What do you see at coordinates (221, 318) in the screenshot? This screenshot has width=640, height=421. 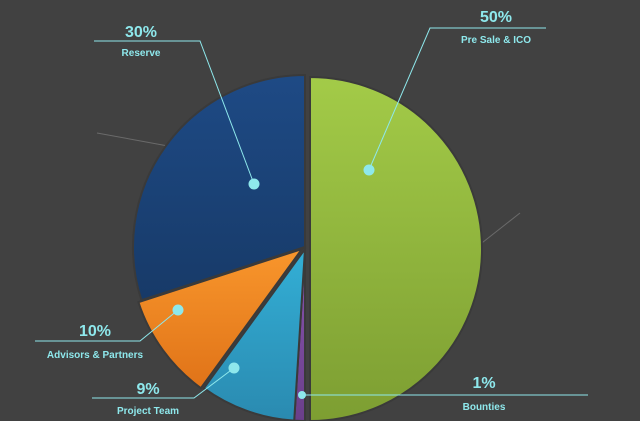 I see `slice-advisors-partners` at bounding box center [221, 318].